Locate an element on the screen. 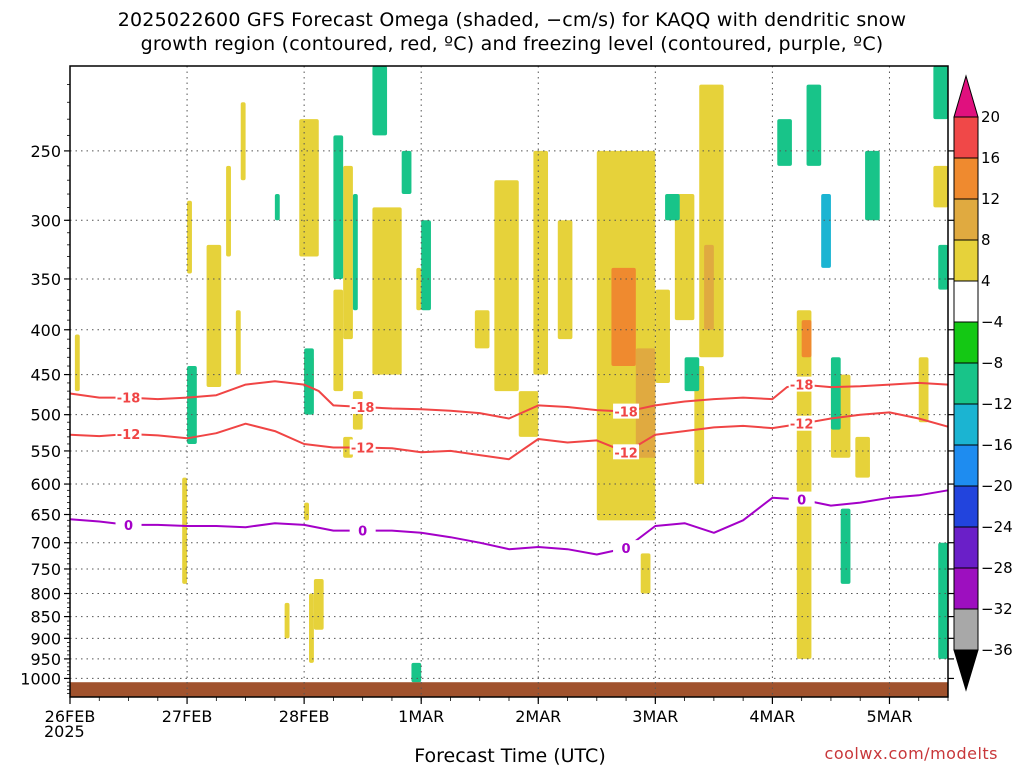 This screenshot has width=1024, height=768. x-axis-year-label: 2025 is located at coordinates (64, 731).